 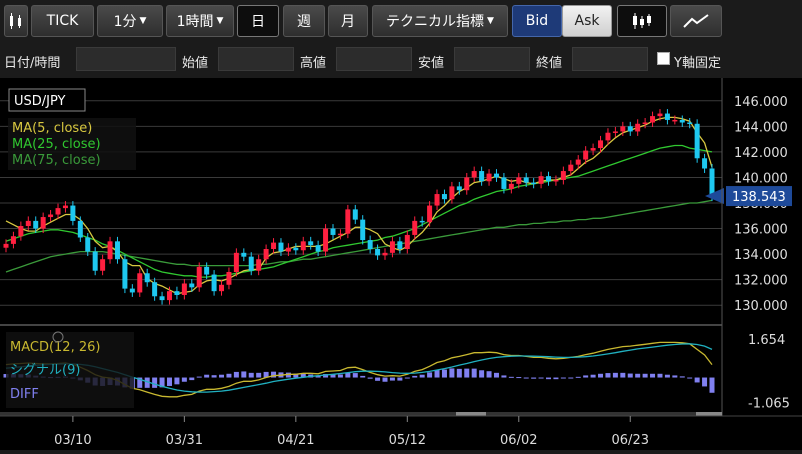 I want to click on open-value-field, so click(x=256, y=59).